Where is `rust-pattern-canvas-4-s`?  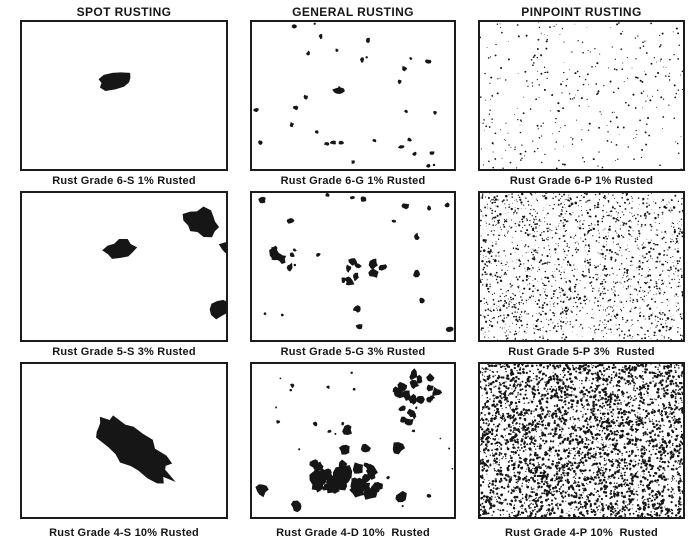
rust-pattern-canvas-4-s is located at coordinates (124, 440).